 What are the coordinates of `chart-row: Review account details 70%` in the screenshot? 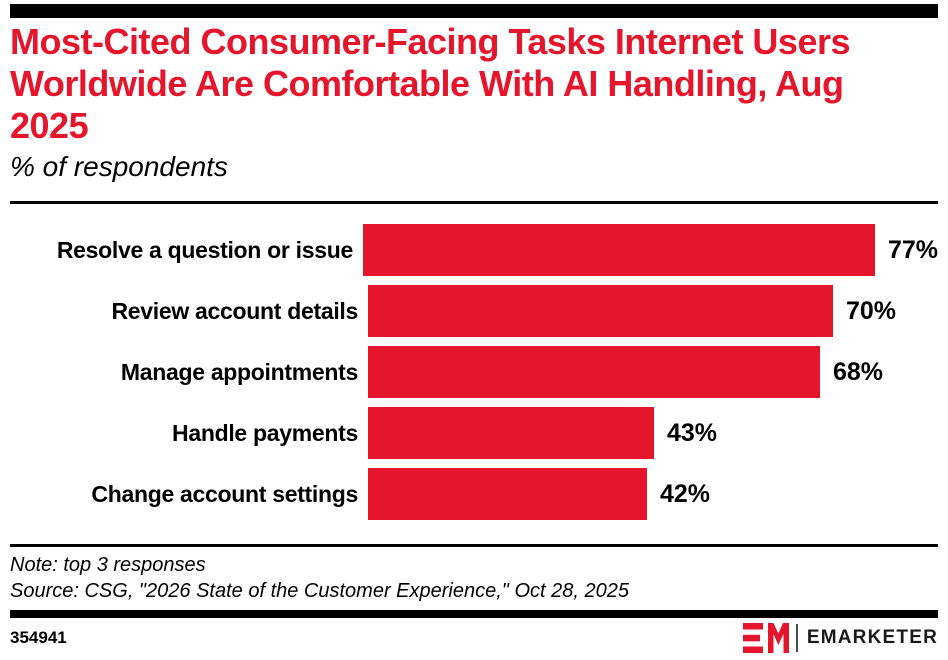 It's located at (474, 311).